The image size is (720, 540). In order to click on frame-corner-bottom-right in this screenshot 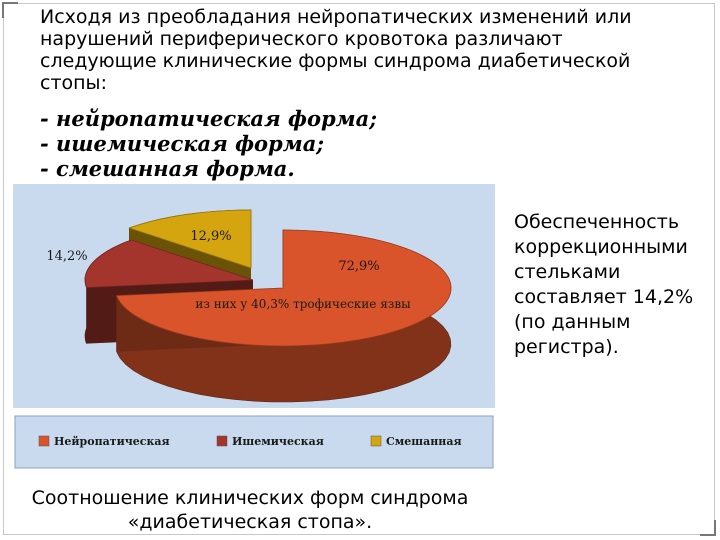, I will do `click(708, 528)`.